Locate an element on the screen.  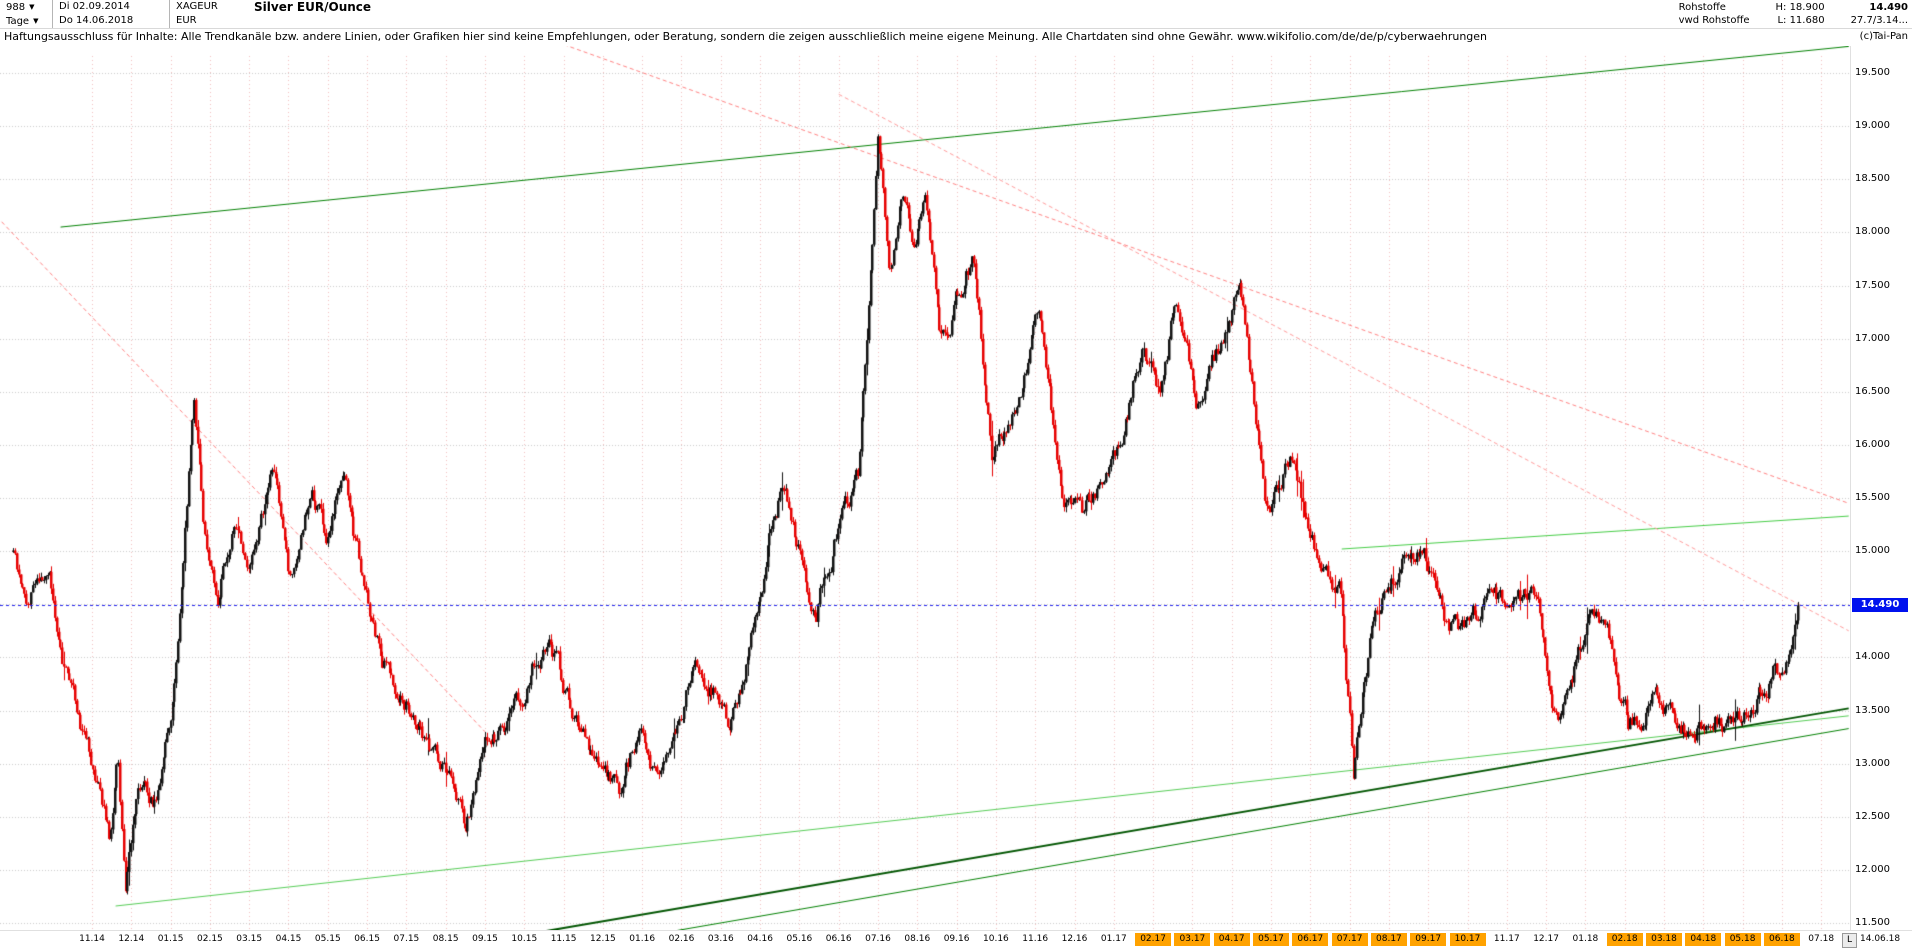
y-axis-tick-label: 18.000 is located at coordinates (1872, 232).